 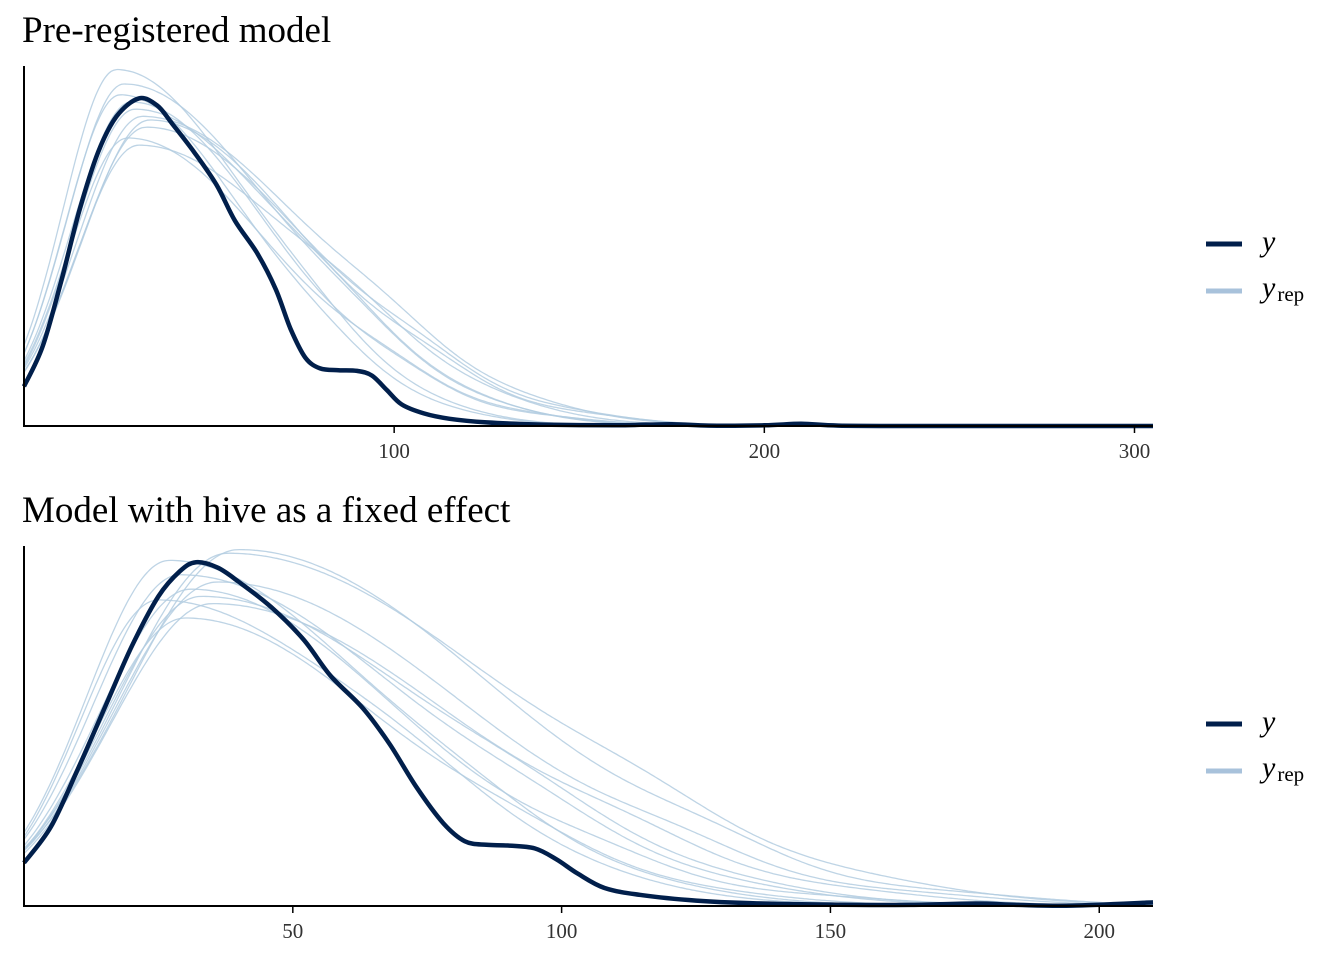 I want to click on x-tick-label: 300, so click(x=1135, y=451).